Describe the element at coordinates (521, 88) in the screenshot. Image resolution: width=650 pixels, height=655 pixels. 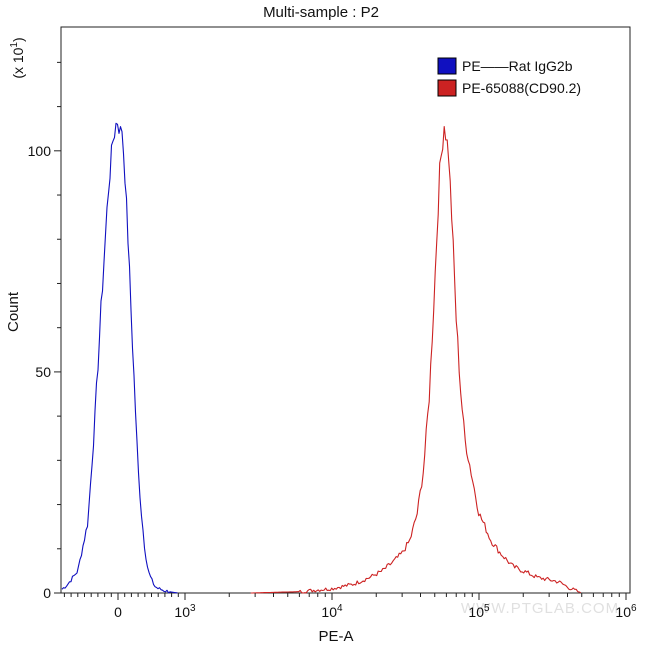
I see `legend-label: PE-65088(CD90.2)` at that location.